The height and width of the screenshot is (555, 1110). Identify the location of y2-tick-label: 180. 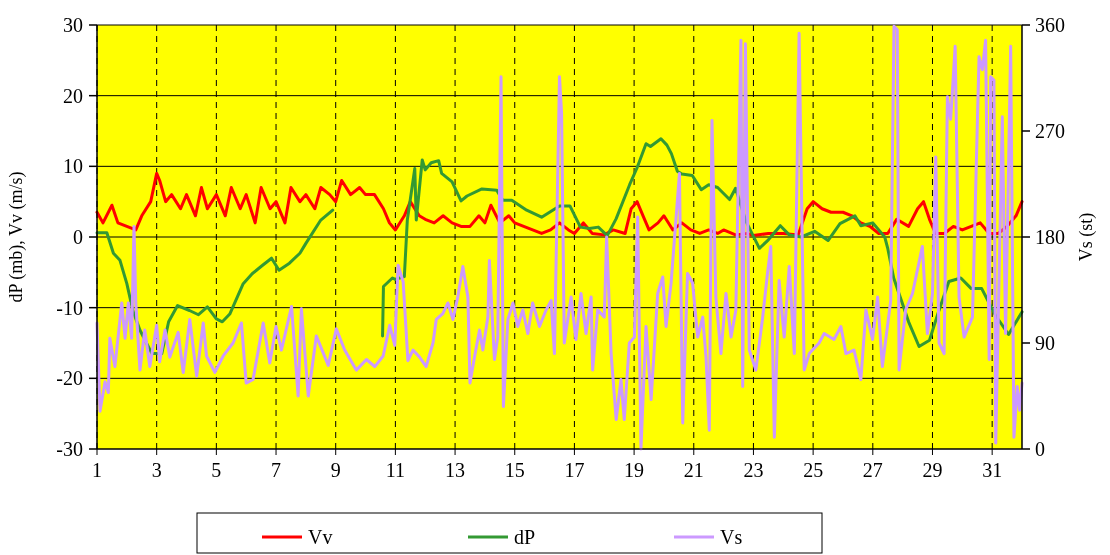
(1050, 237).